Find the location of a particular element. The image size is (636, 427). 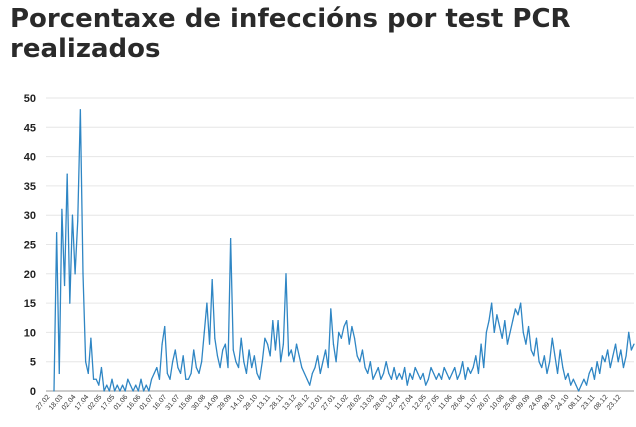

x-tick-label: 29.10 is located at coordinates (251, 403).